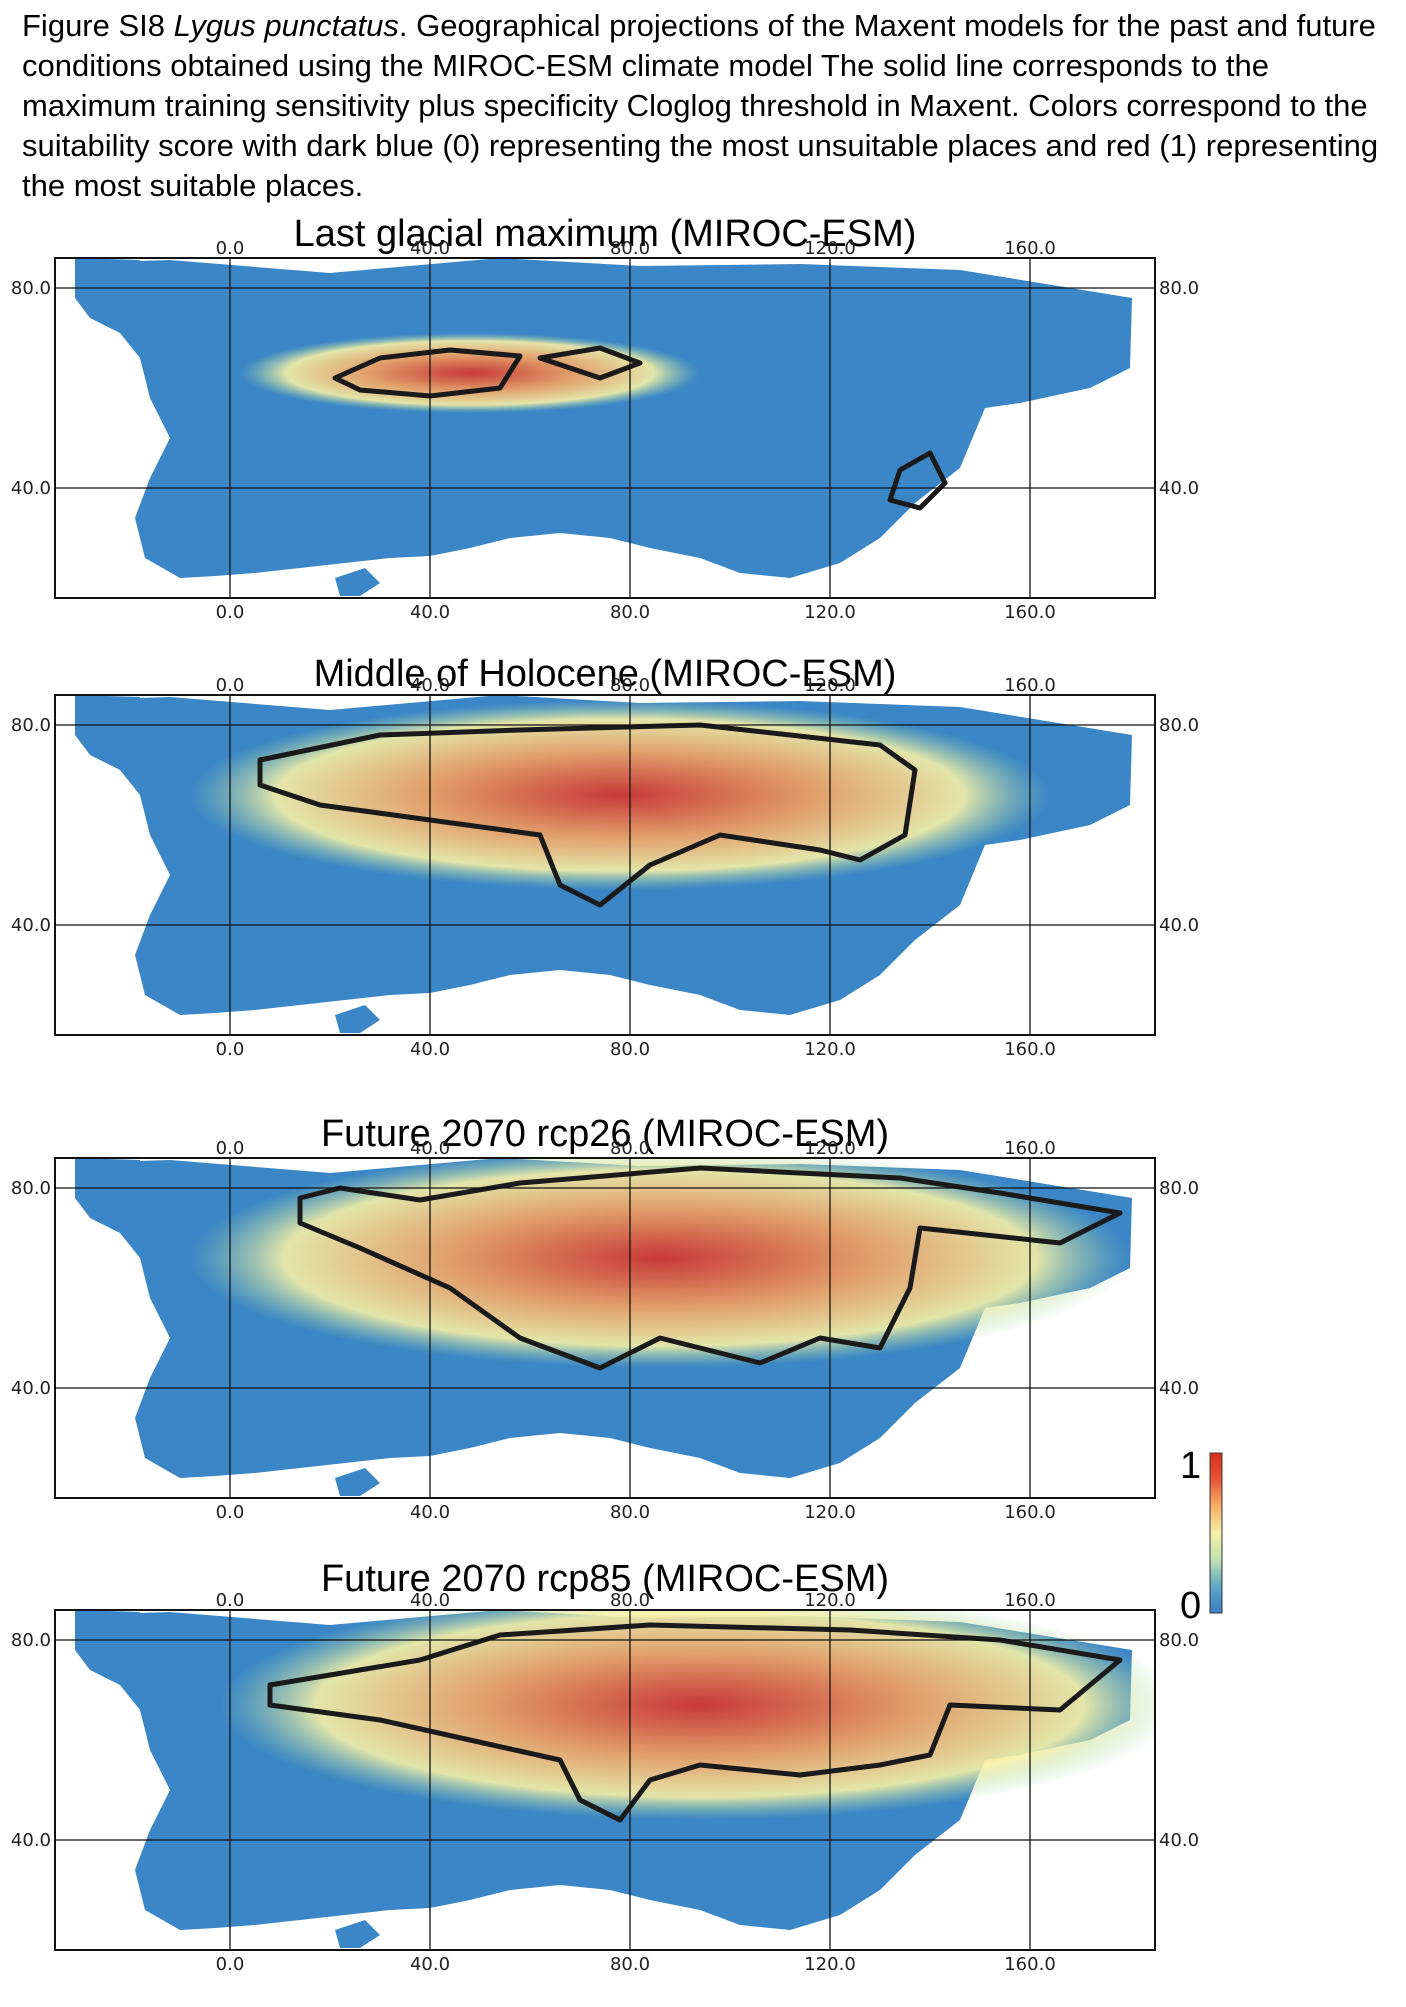  I want to click on panel-title-lgm: Last glacial maximum (MIROC-ESM), so click(605, 234).